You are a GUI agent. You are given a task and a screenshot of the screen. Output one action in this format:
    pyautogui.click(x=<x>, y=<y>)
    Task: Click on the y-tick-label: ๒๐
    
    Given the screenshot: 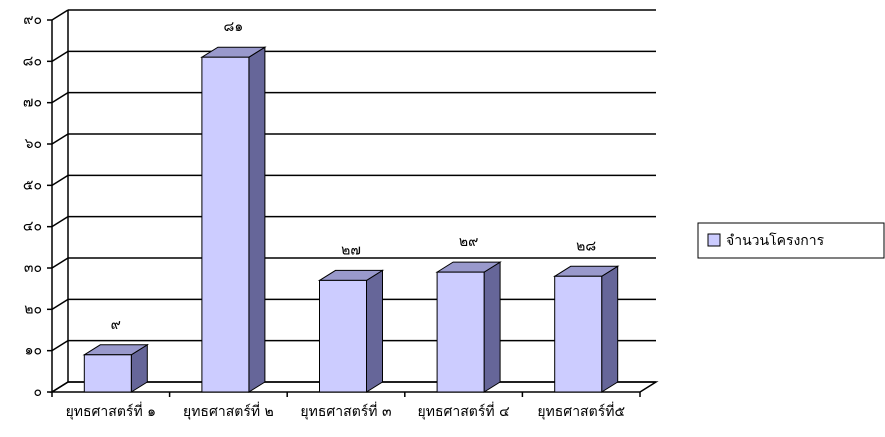 What is the action you would take?
    pyautogui.click(x=33, y=309)
    